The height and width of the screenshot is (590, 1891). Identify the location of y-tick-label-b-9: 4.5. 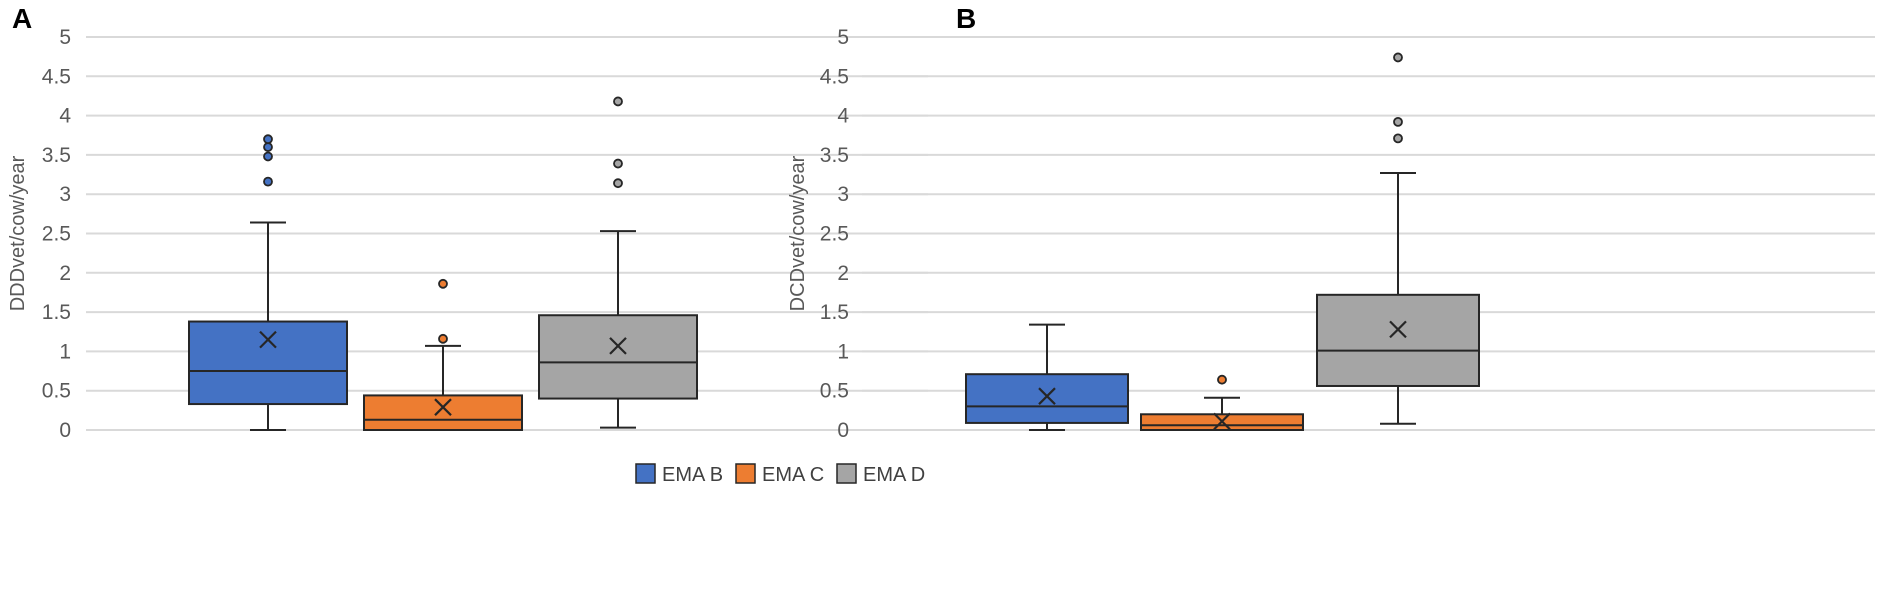
(834, 76).